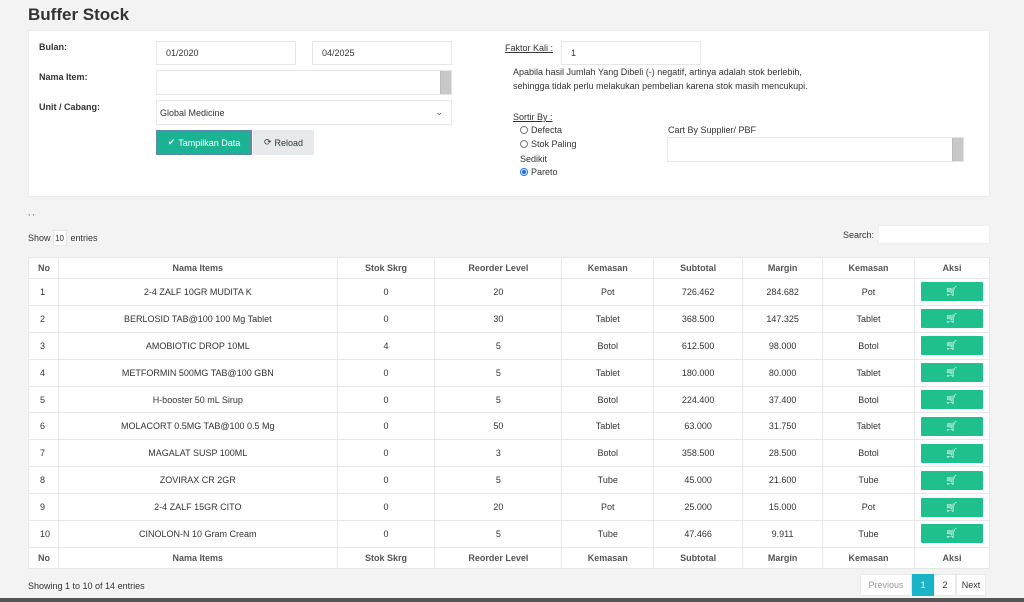 The width and height of the screenshot is (1024, 602). Describe the element at coordinates (382, 53) in the screenshot. I see `date-to-input: 04/2025` at that location.